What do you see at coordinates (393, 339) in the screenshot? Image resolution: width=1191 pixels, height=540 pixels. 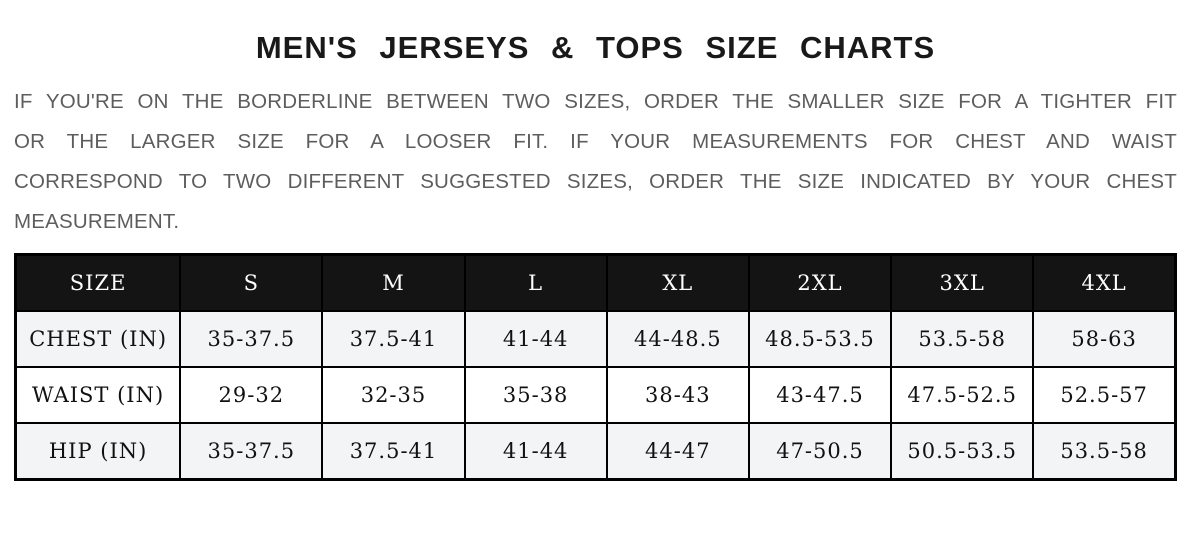 I see `chest-value-m: 37.5-41` at bounding box center [393, 339].